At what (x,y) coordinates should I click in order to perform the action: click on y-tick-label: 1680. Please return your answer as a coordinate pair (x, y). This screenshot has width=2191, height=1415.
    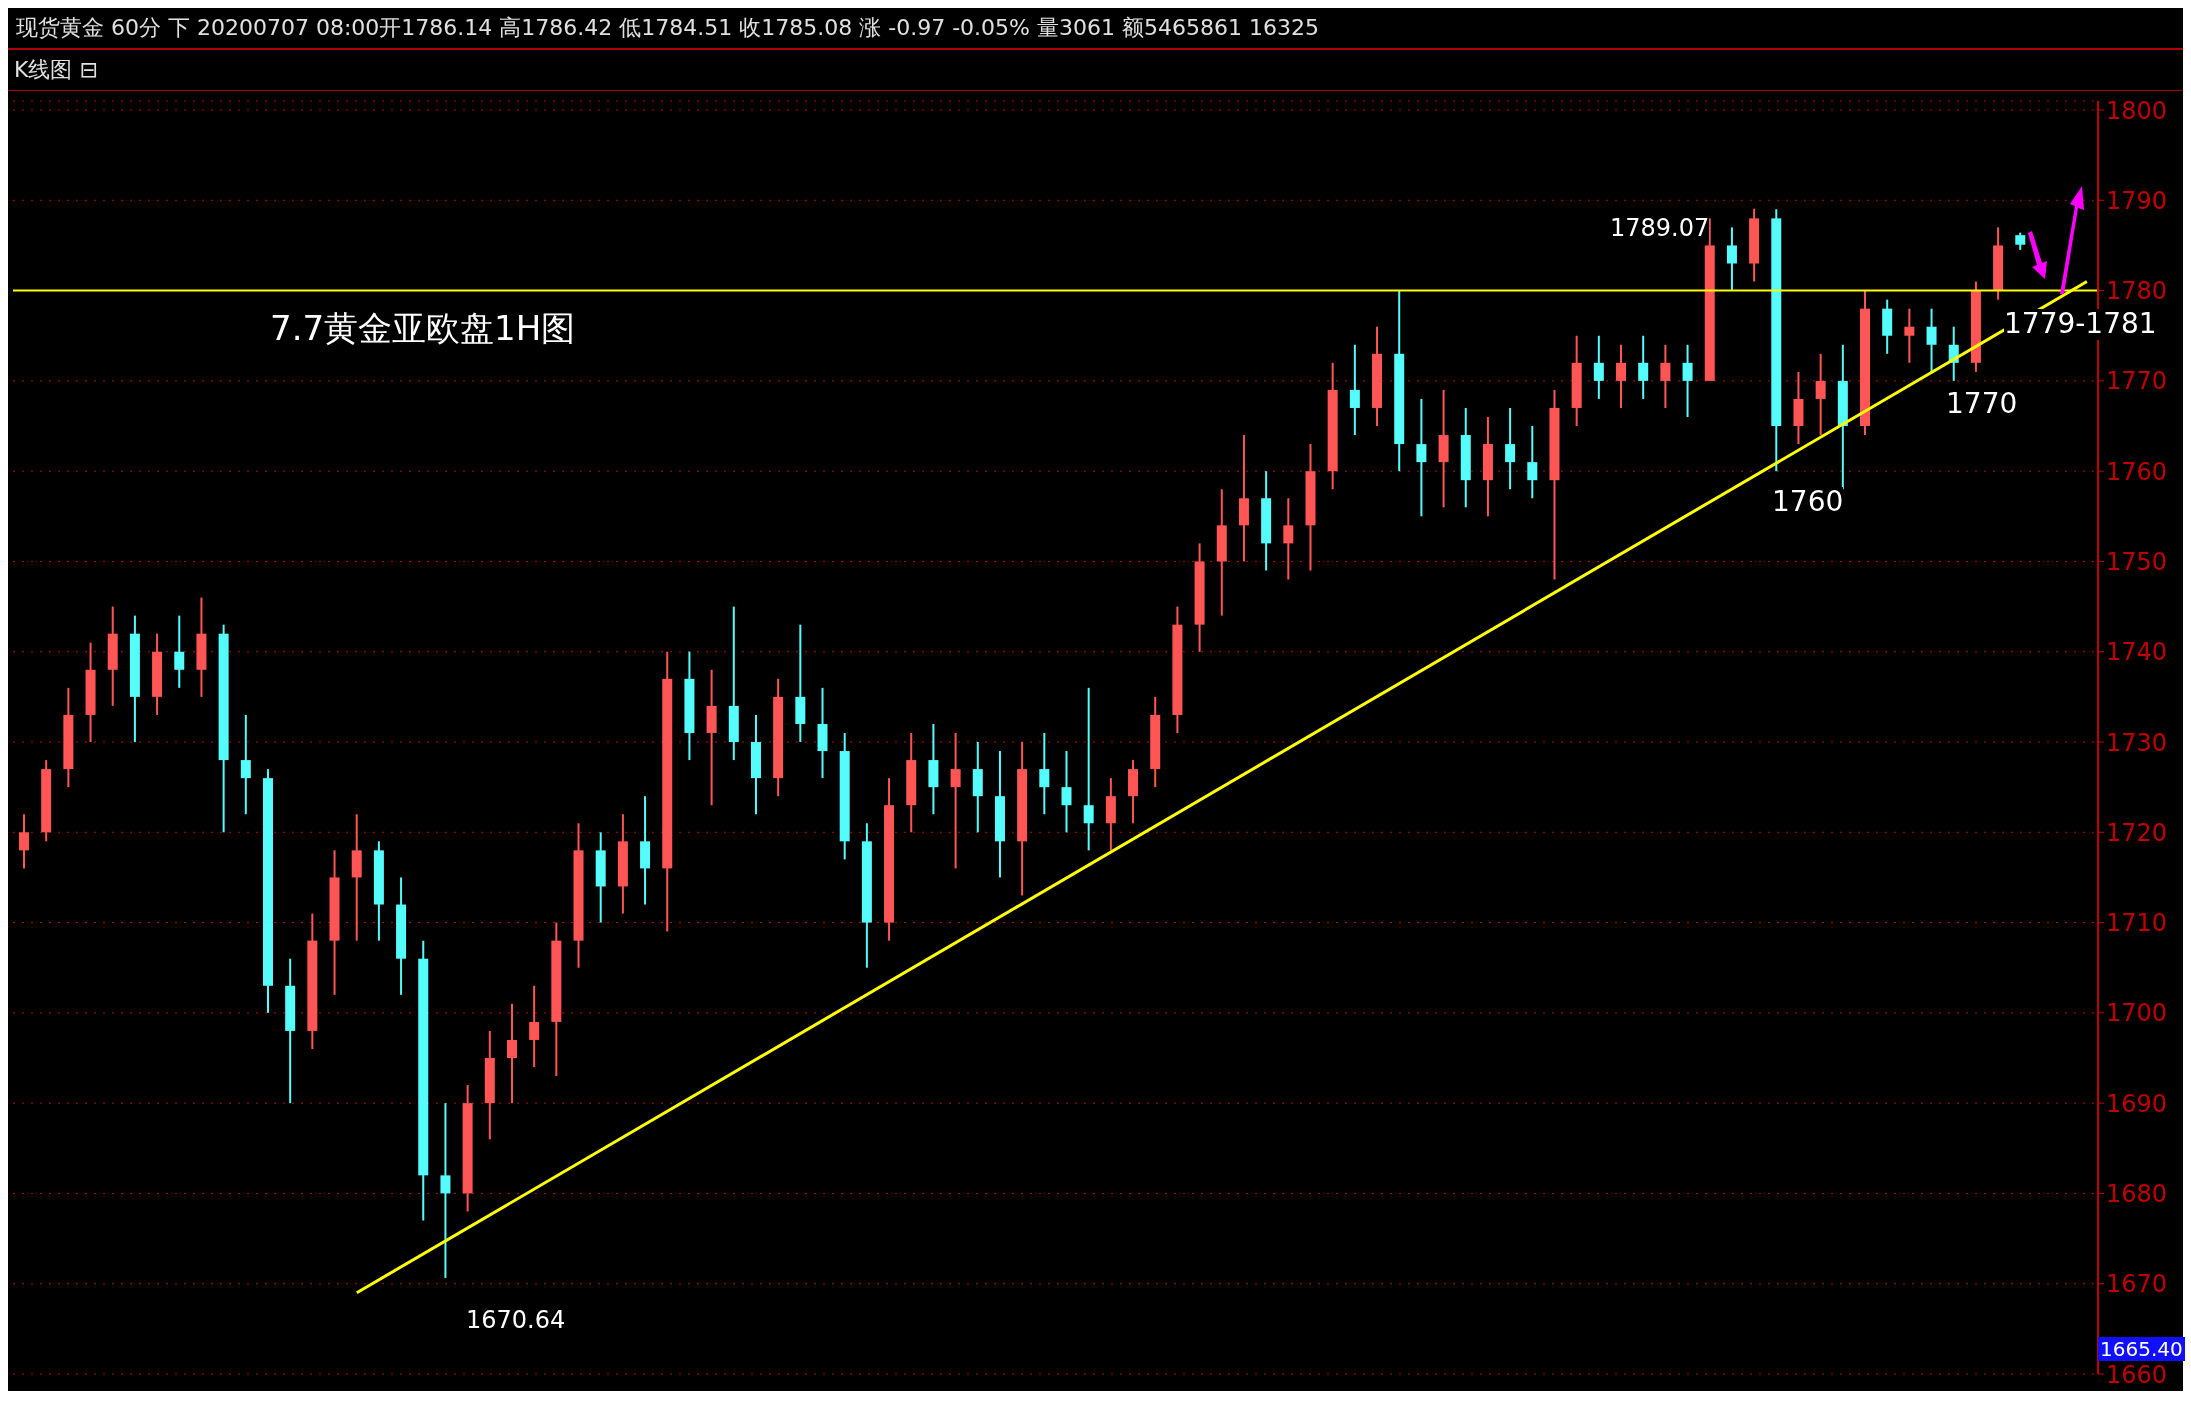
    Looking at the image, I should click on (2137, 1193).